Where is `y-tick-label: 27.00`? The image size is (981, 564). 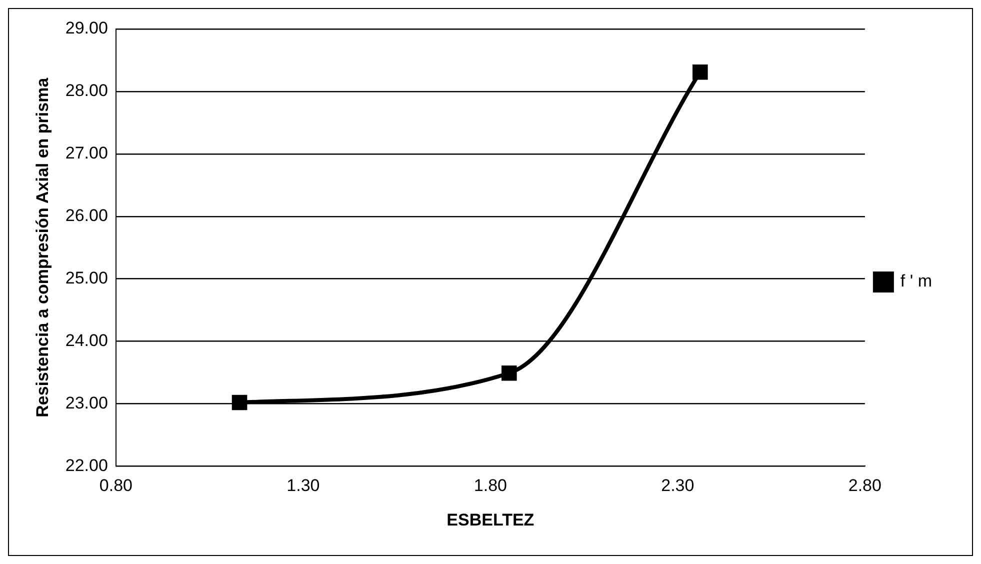
y-tick-label: 27.00 is located at coordinates (86, 153).